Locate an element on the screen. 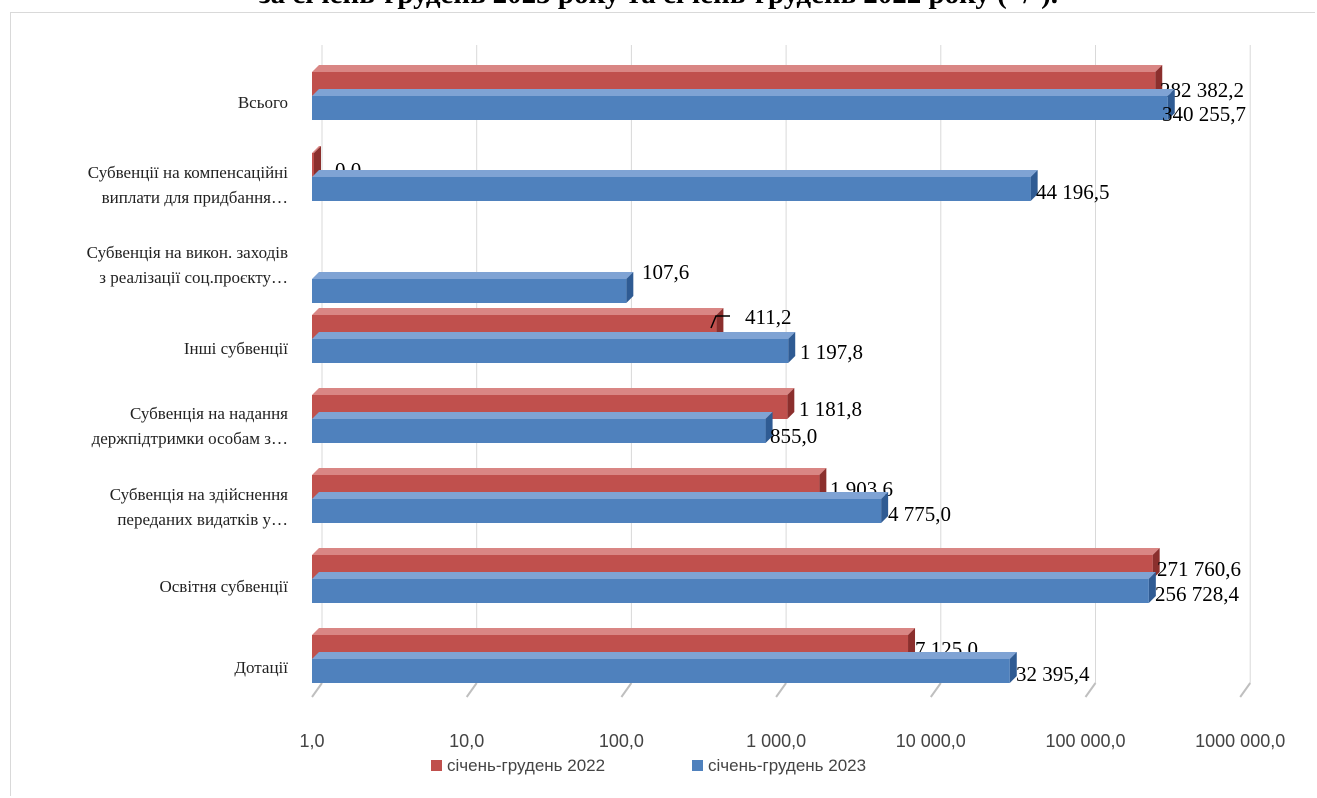 The image size is (1317, 798). data-label: 340 255,7 is located at coordinates (1204, 114).